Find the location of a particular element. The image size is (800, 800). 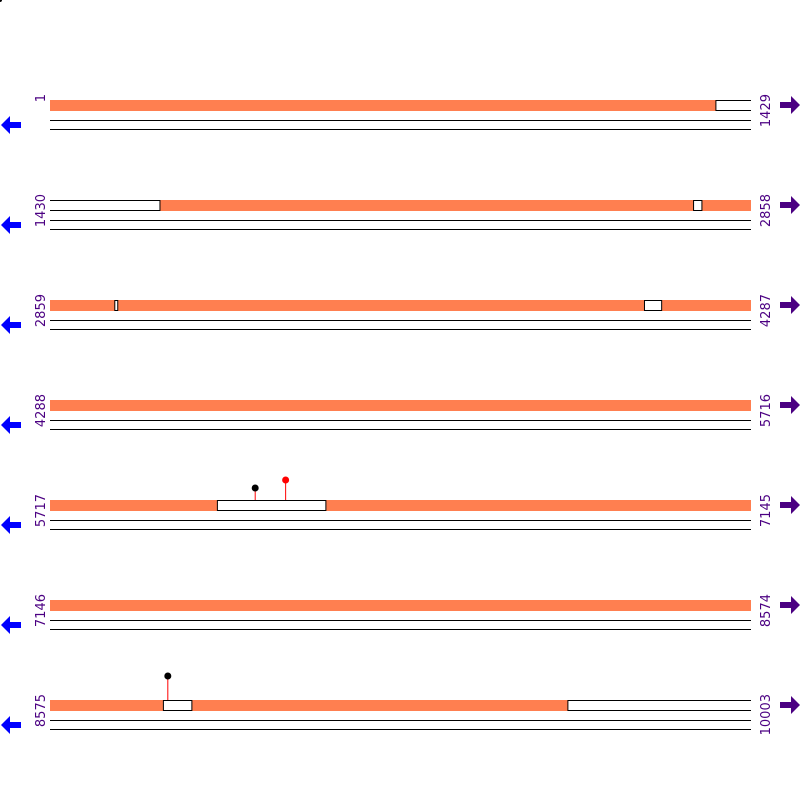

row-start-label: 7146 is located at coordinates (41, 610).